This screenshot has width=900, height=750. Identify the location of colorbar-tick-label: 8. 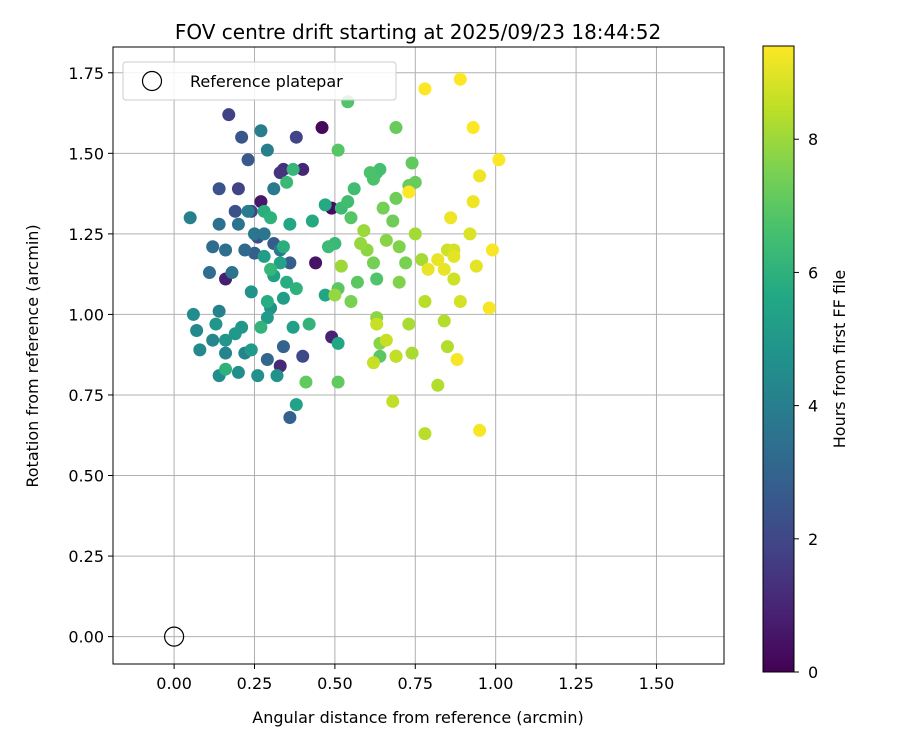
(813, 139).